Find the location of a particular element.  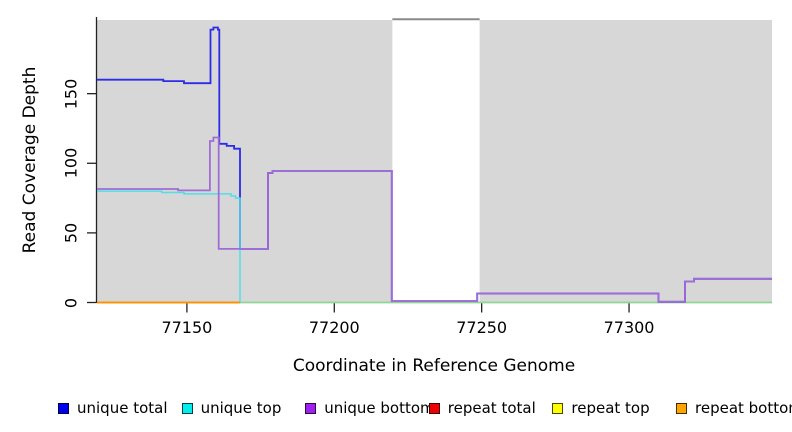

x-tick-label: 77200 is located at coordinates (334, 327).